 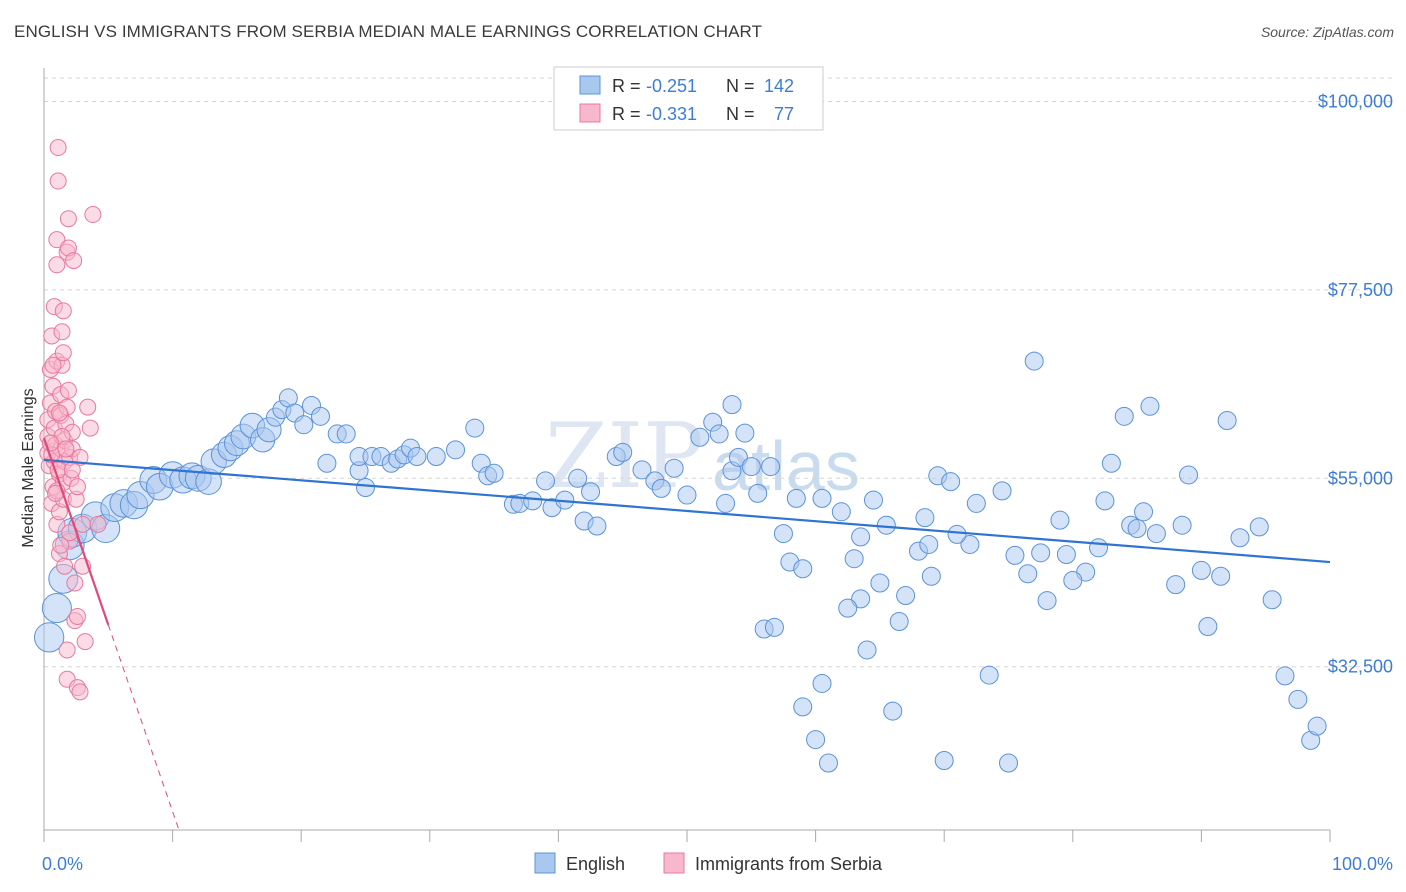 What do you see at coordinates (28, 467) in the screenshot?
I see `y-axis-label: Median Male Earnings` at bounding box center [28, 467].